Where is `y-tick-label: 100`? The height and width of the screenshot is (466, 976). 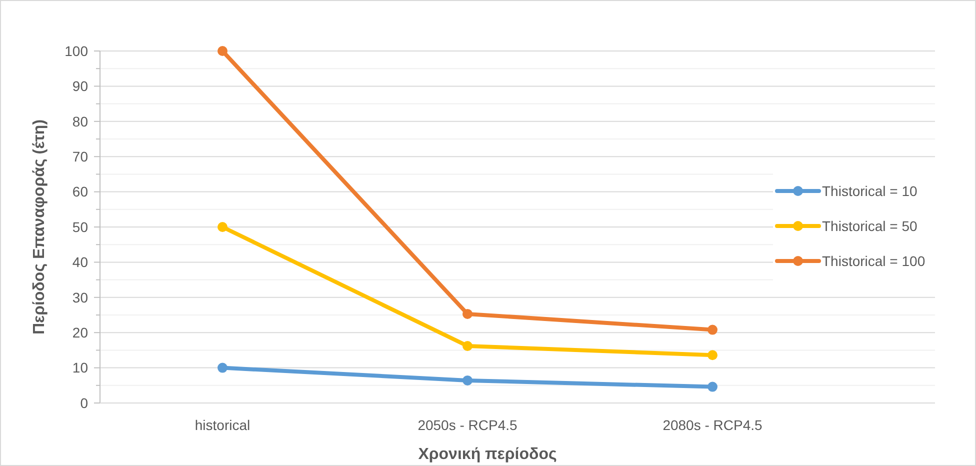 y-tick-label: 100 is located at coordinates (76, 50).